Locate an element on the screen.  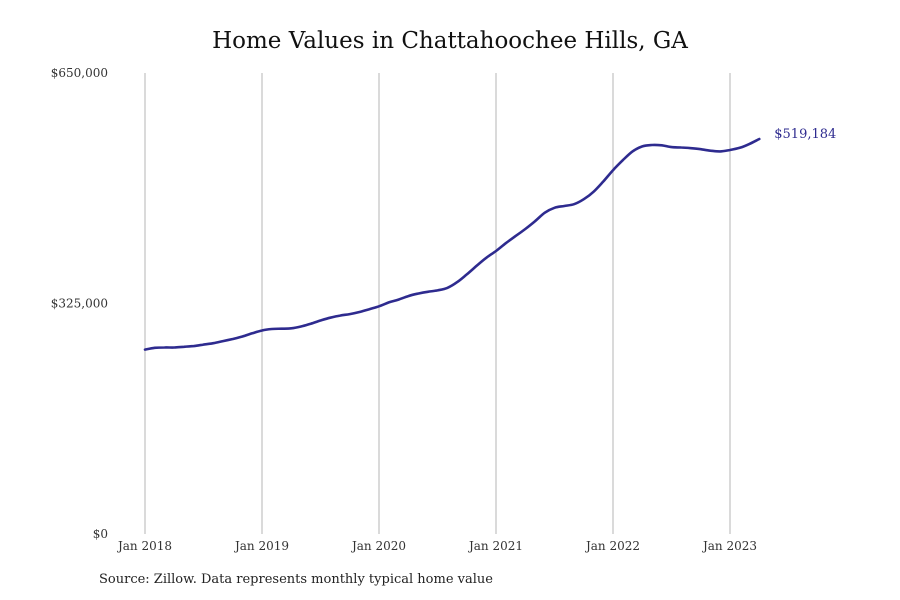
end-value-label: $519,184 is located at coordinates (805, 134).